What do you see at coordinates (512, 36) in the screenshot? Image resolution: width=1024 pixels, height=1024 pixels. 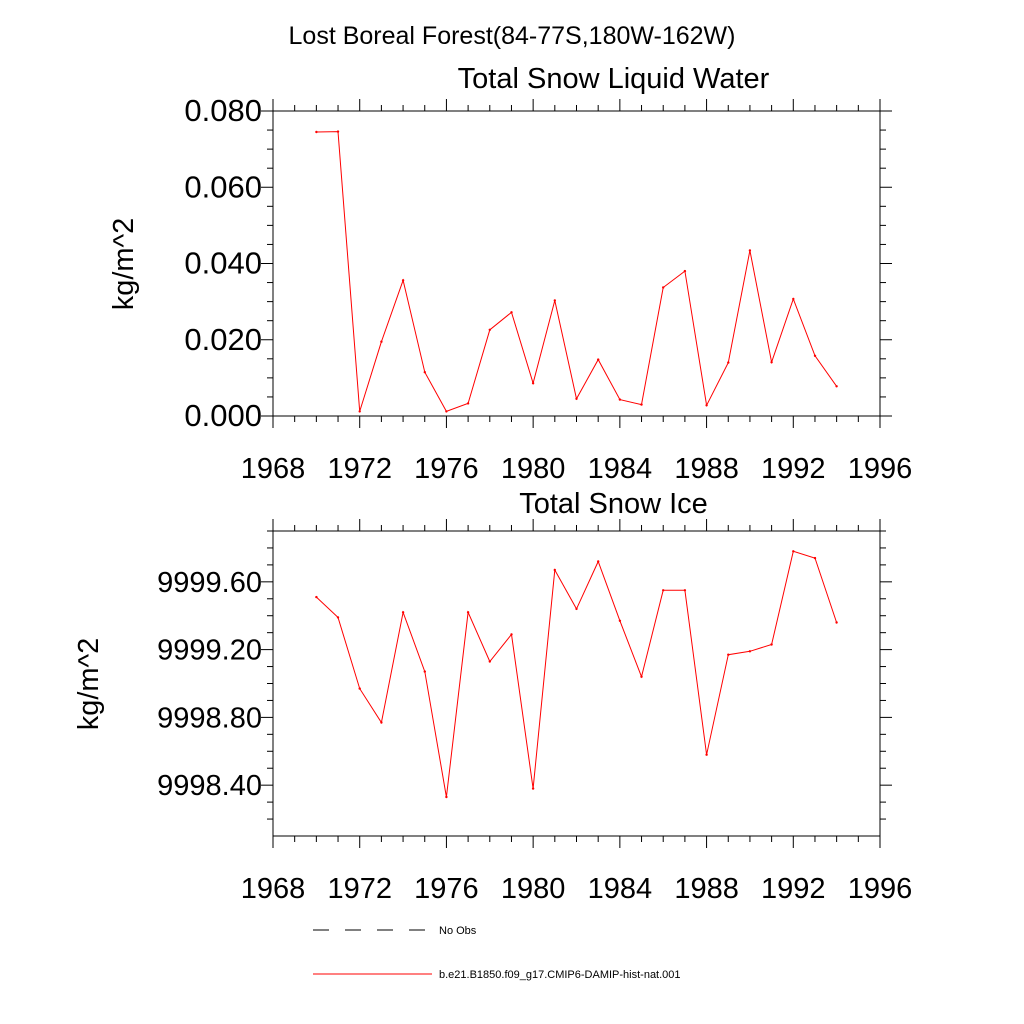 I see `figure-title: Lost Boreal Forest(84-77S,180W-162W)` at bounding box center [512, 36].